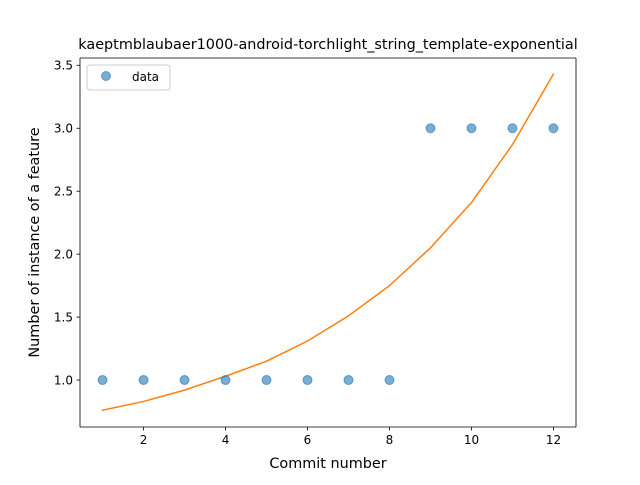 The image size is (640, 485). Describe the element at coordinates (67, 223) in the screenshot. I see `y-axis-ticks: 1.0 1.5 2.0 2.5 3.0 3.5` at that location.